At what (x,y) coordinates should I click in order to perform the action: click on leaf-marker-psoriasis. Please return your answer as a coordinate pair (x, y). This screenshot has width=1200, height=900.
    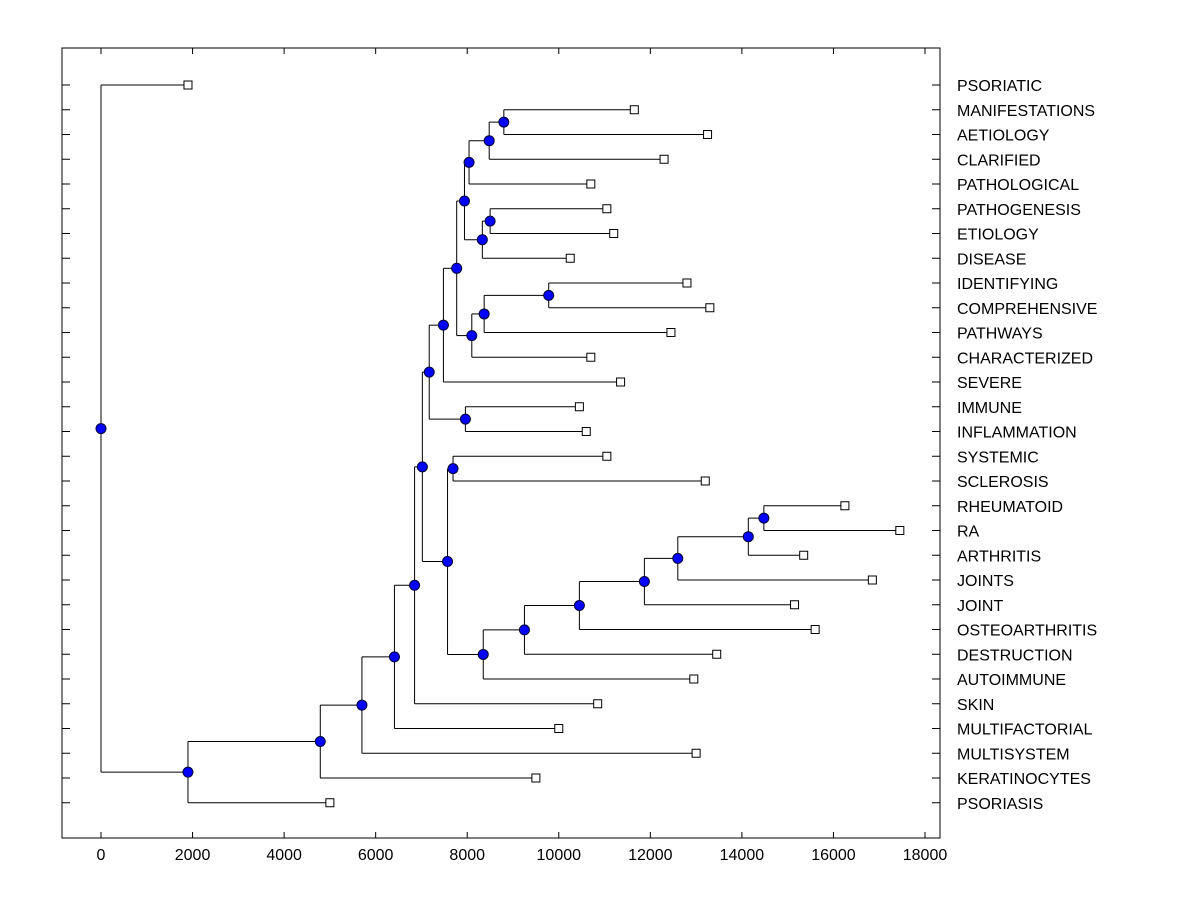
    Looking at the image, I should click on (330, 803).